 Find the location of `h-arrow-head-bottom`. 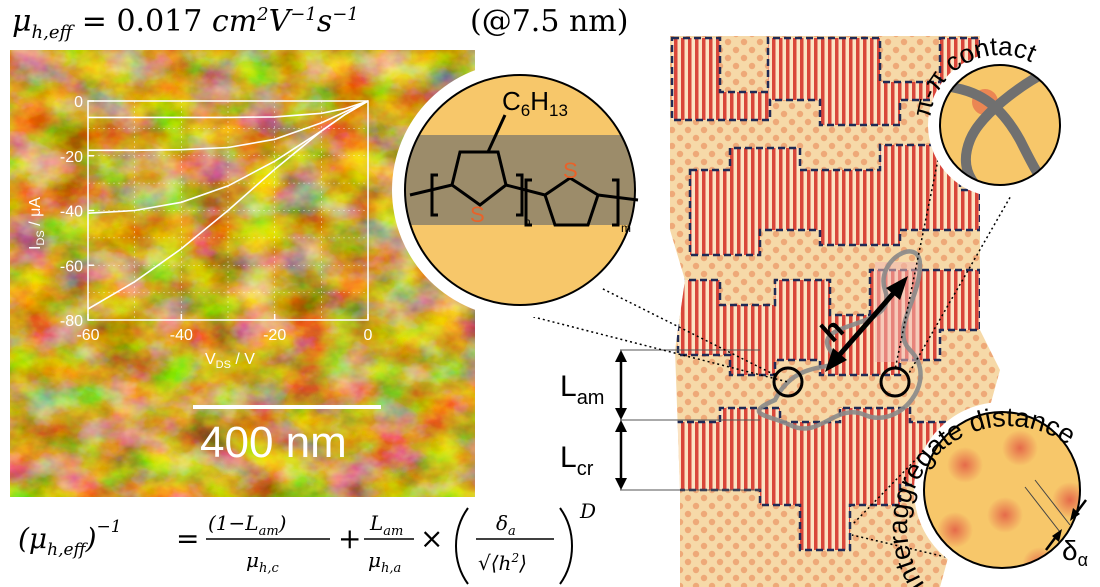

h-arrow-head-bottom is located at coordinates (836, 360).